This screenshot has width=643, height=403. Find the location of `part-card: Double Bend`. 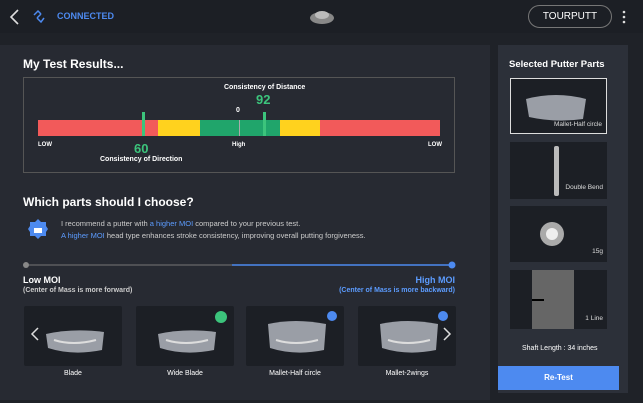

part-card: Double Bend is located at coordinates (558, 170).